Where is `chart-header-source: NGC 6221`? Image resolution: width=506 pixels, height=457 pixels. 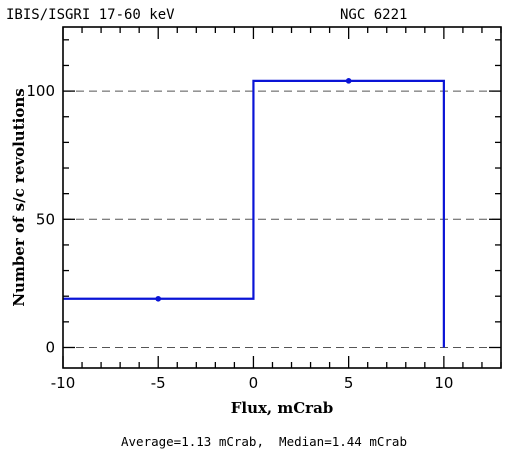
chart-header-source: NGC 6221 is located at coordinates (373, 15).